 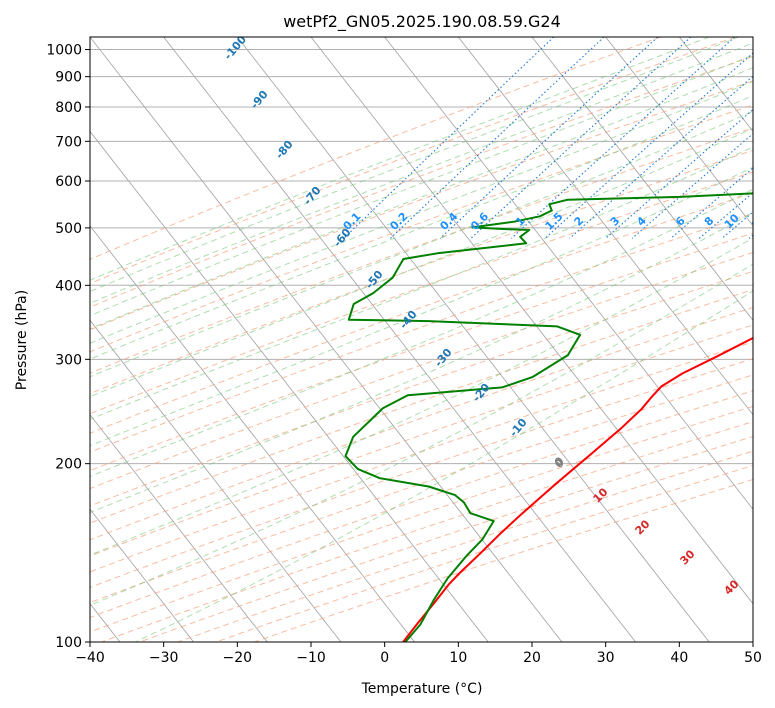 I want to click on x-tick-label: −30, so click(x=164, y=658).